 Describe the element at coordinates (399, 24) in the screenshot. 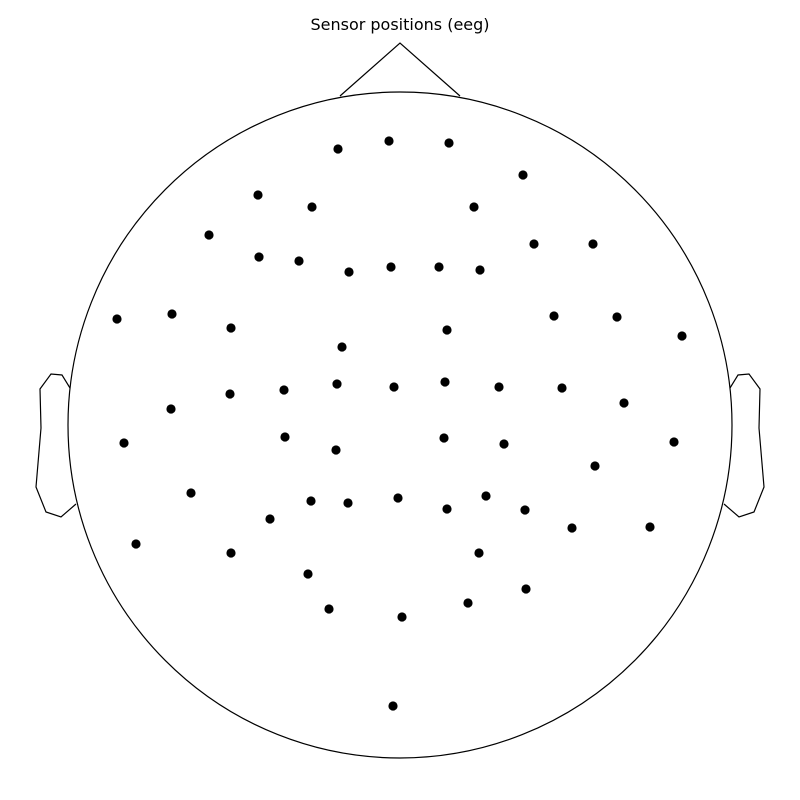

I see `chart-title: Sensor positions (eeg)` at that location.